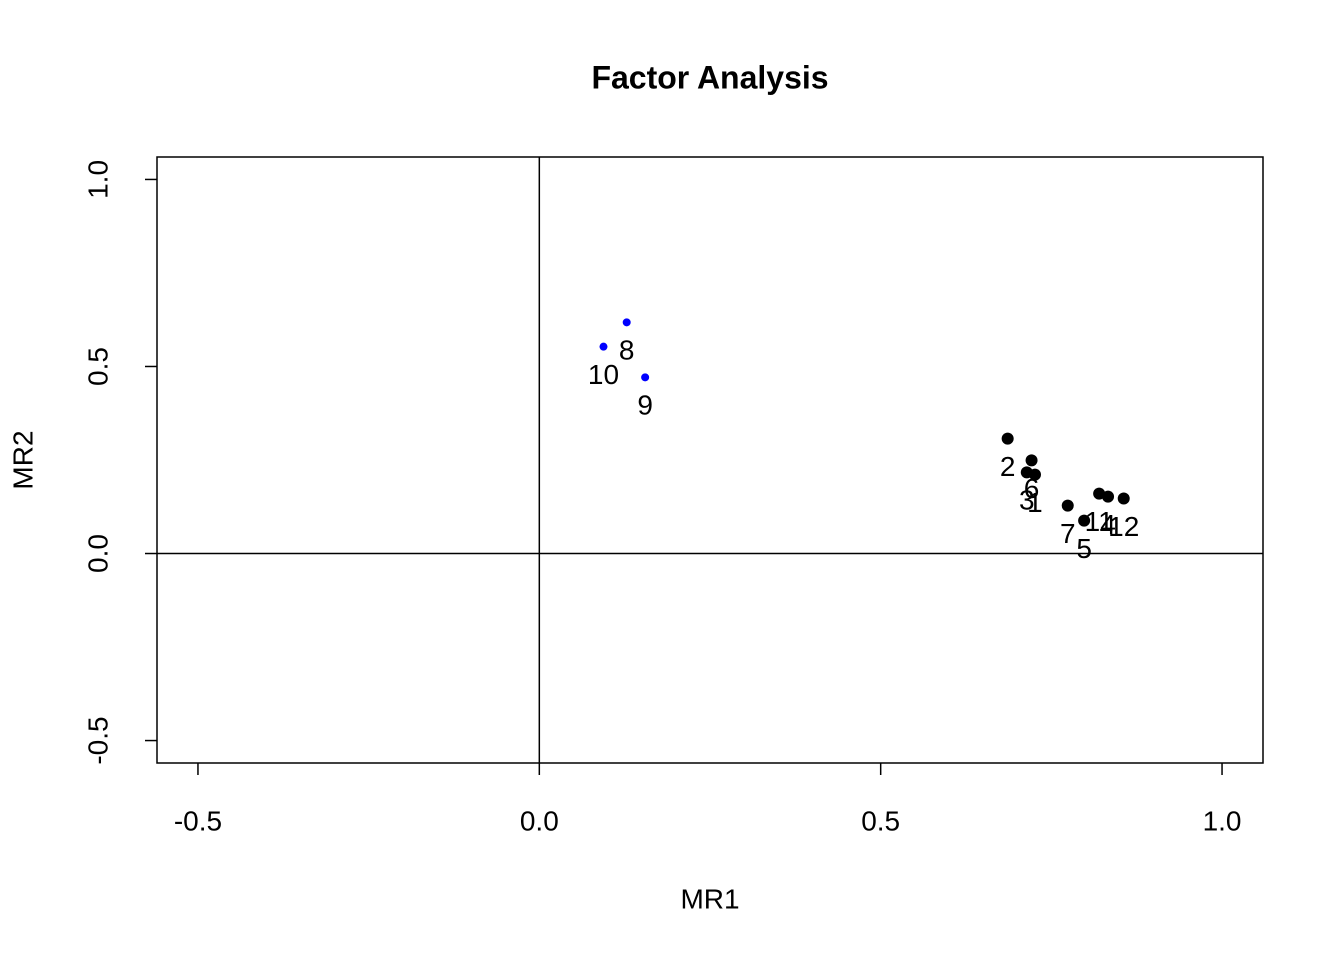 The image size is (1344, 960). What do you see at coordinates (645, 405) in the screenshot?
I see `point-label: 9` at bounding box center [645, 405].